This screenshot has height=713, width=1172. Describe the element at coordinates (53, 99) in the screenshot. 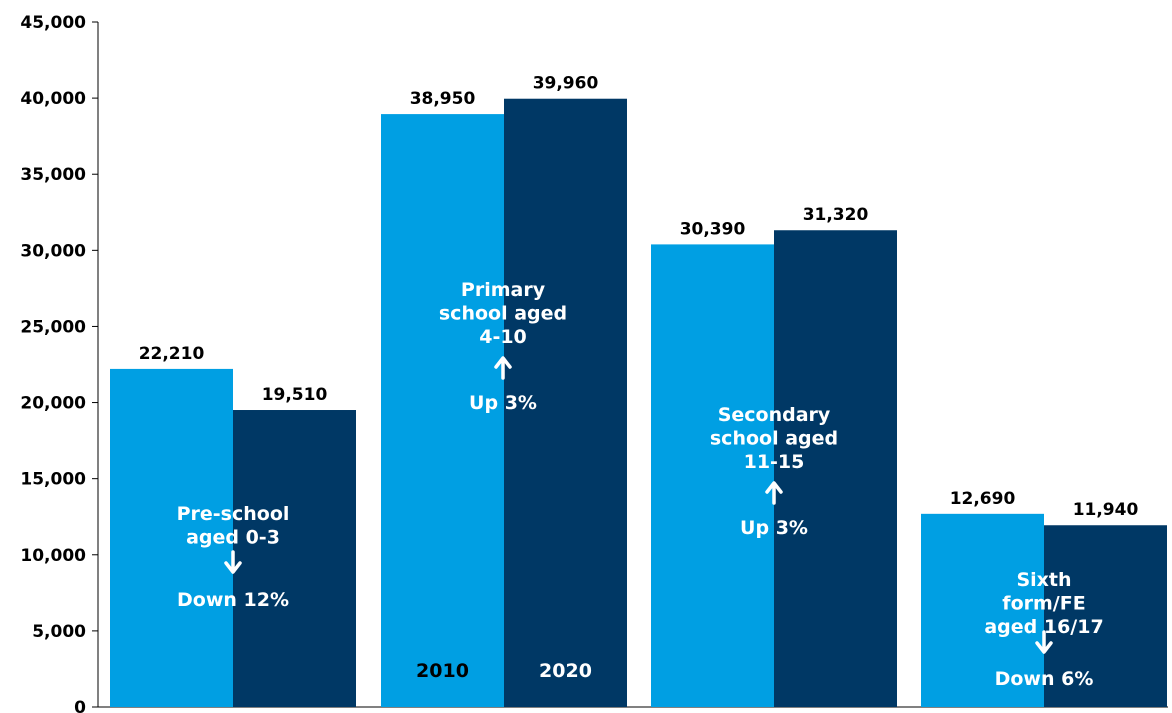

I see `y-tick-label: 40,000` at that location.